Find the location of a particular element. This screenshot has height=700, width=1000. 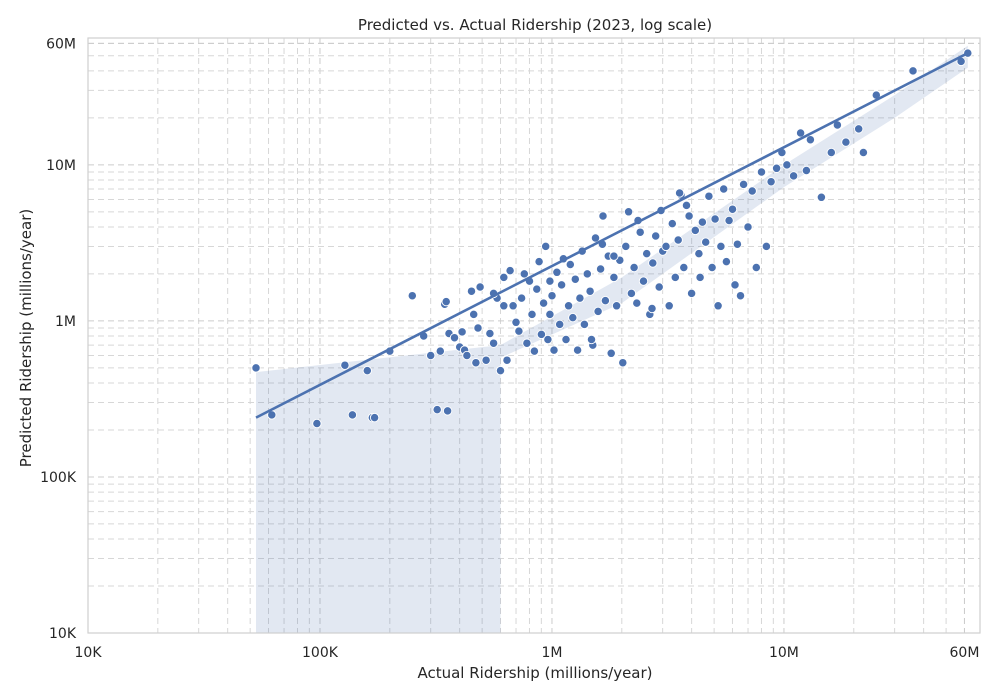

x-tick-label: 1M is located at coordinates (551, 653).